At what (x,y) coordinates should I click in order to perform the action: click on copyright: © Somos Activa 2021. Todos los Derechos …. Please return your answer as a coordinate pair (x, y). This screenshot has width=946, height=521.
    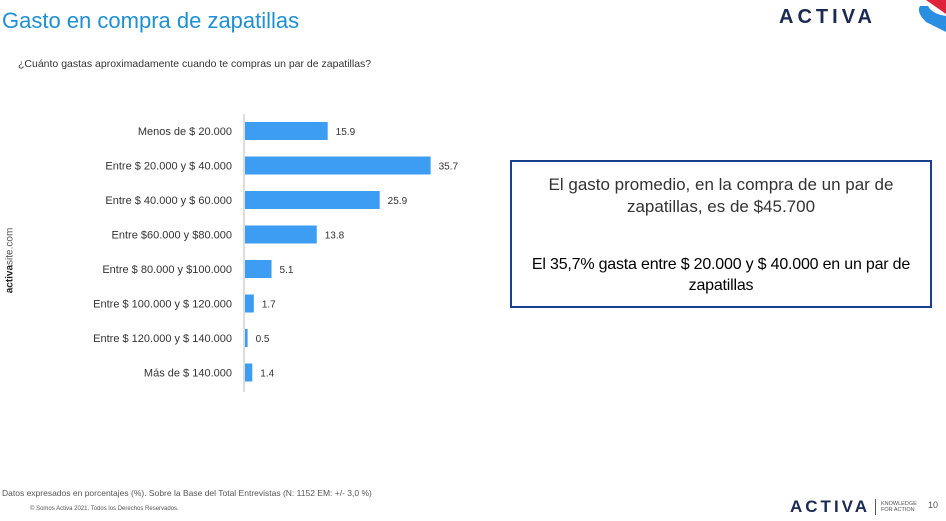
    Looking at the image, I should click on (104, 509).